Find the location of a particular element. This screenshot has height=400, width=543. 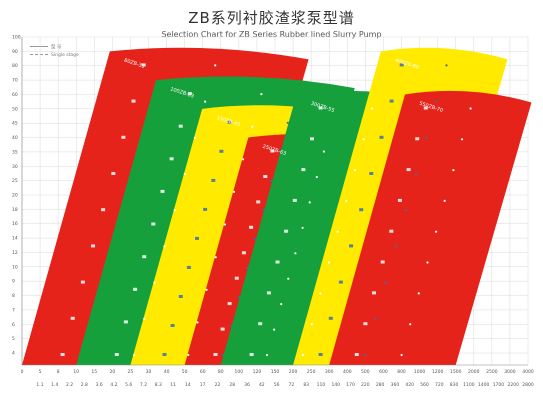

x2-tick-label: 420 is located at coordinates (409, 385).